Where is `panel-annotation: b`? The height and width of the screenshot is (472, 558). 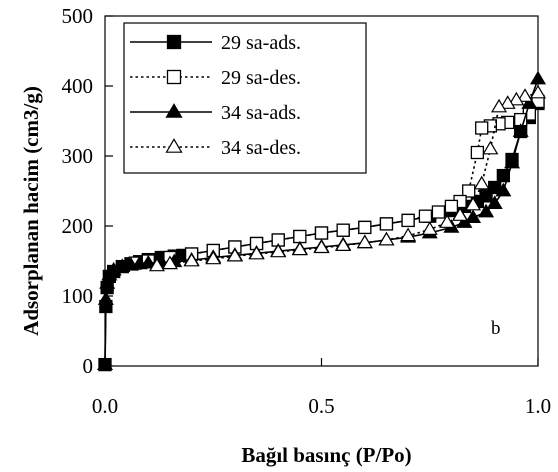
panel-annotation: b is located at coordinates (496, 328).